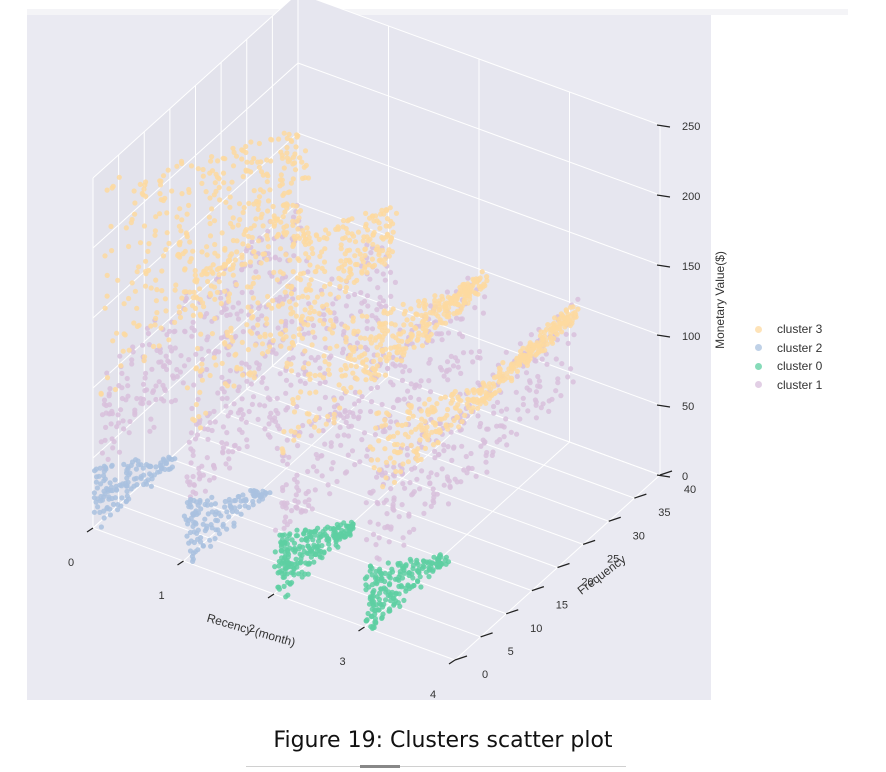 The height and width of the screenshot is (772, 886). Describe the element at coordinates (479, 339) in the screenshot. I see `grid-line-z` at that location.